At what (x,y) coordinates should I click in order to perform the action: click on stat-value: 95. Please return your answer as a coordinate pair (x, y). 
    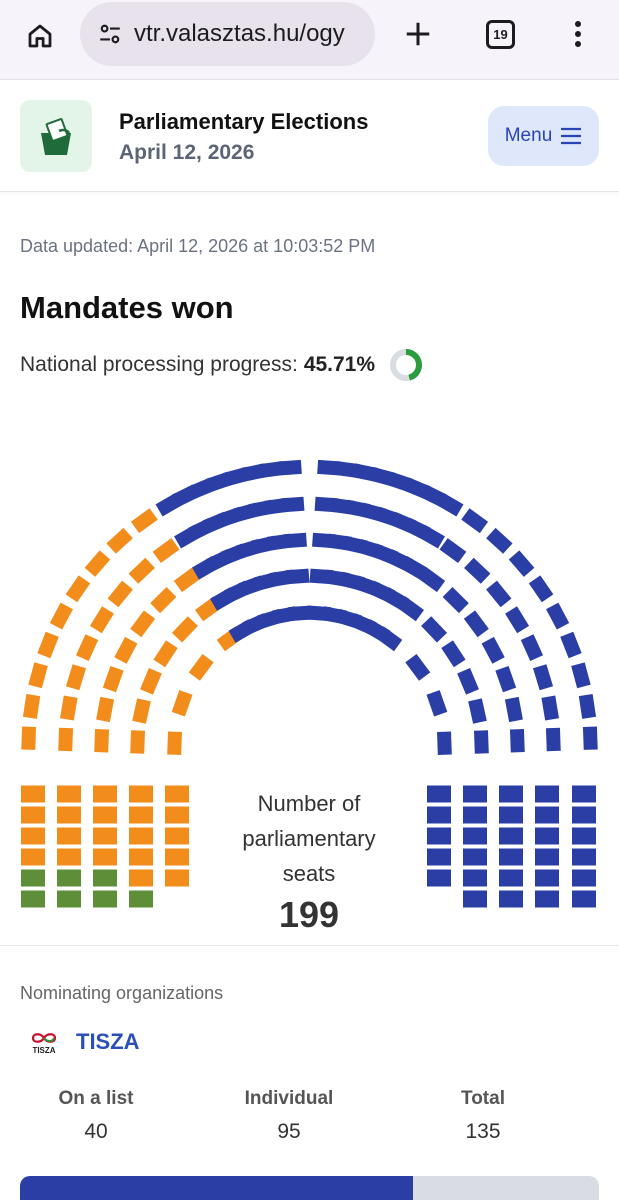
    Looking at the image, I should click on (289, 1131).